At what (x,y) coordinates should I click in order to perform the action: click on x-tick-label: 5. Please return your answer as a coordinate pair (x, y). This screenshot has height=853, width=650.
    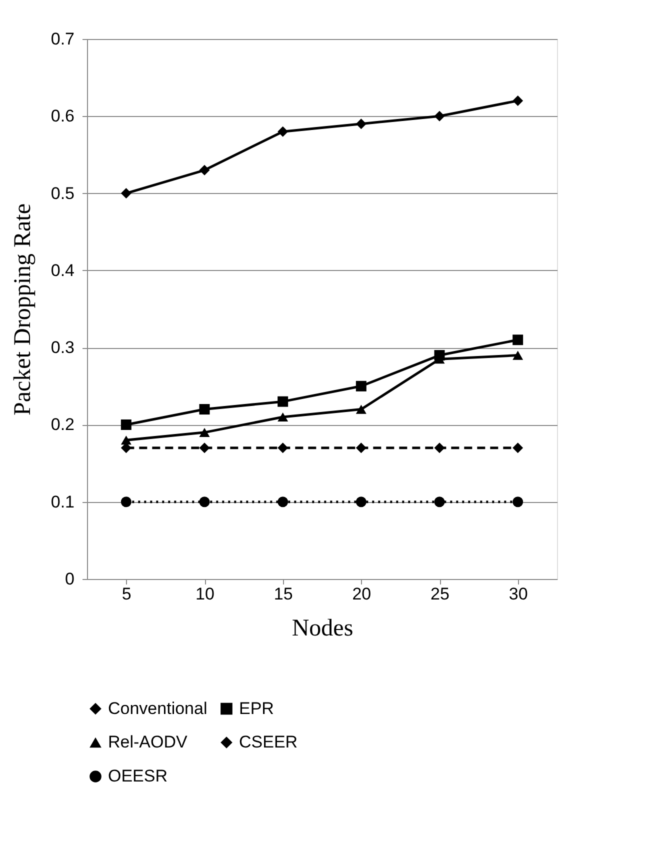
    Looking at the image, I should click on (127, 594).